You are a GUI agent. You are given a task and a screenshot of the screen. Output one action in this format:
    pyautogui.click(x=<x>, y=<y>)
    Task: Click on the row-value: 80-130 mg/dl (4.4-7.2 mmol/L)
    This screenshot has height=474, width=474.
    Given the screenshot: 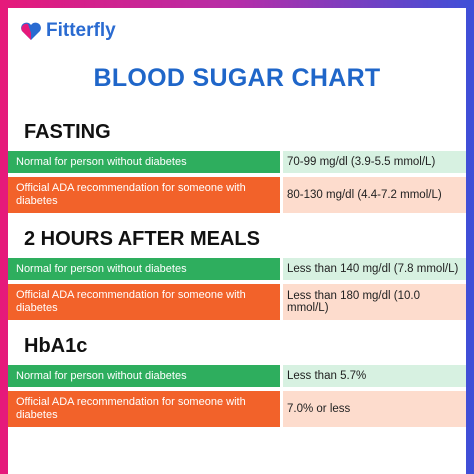 What is the action you would take?
    pyautogui.click(x=374, y=195)
    